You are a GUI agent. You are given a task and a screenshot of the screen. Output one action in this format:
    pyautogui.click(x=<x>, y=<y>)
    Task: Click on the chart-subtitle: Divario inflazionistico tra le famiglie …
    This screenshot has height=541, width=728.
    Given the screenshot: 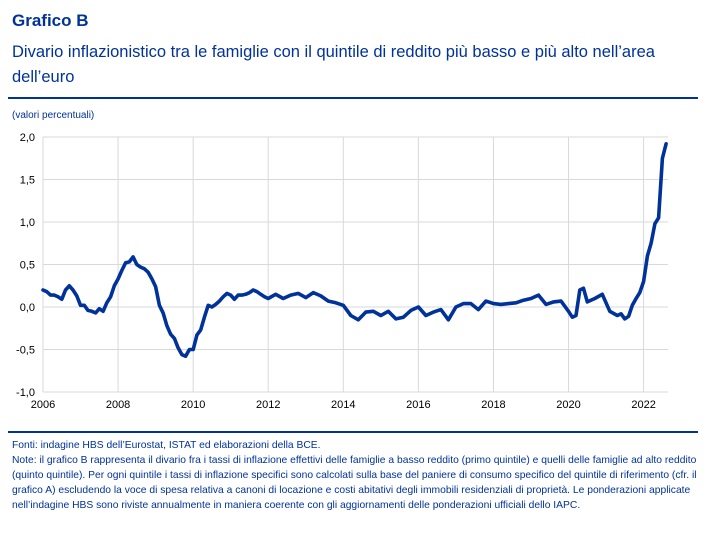 What is the action you would take?
    pyautogui.click(x=333, y=64)
    